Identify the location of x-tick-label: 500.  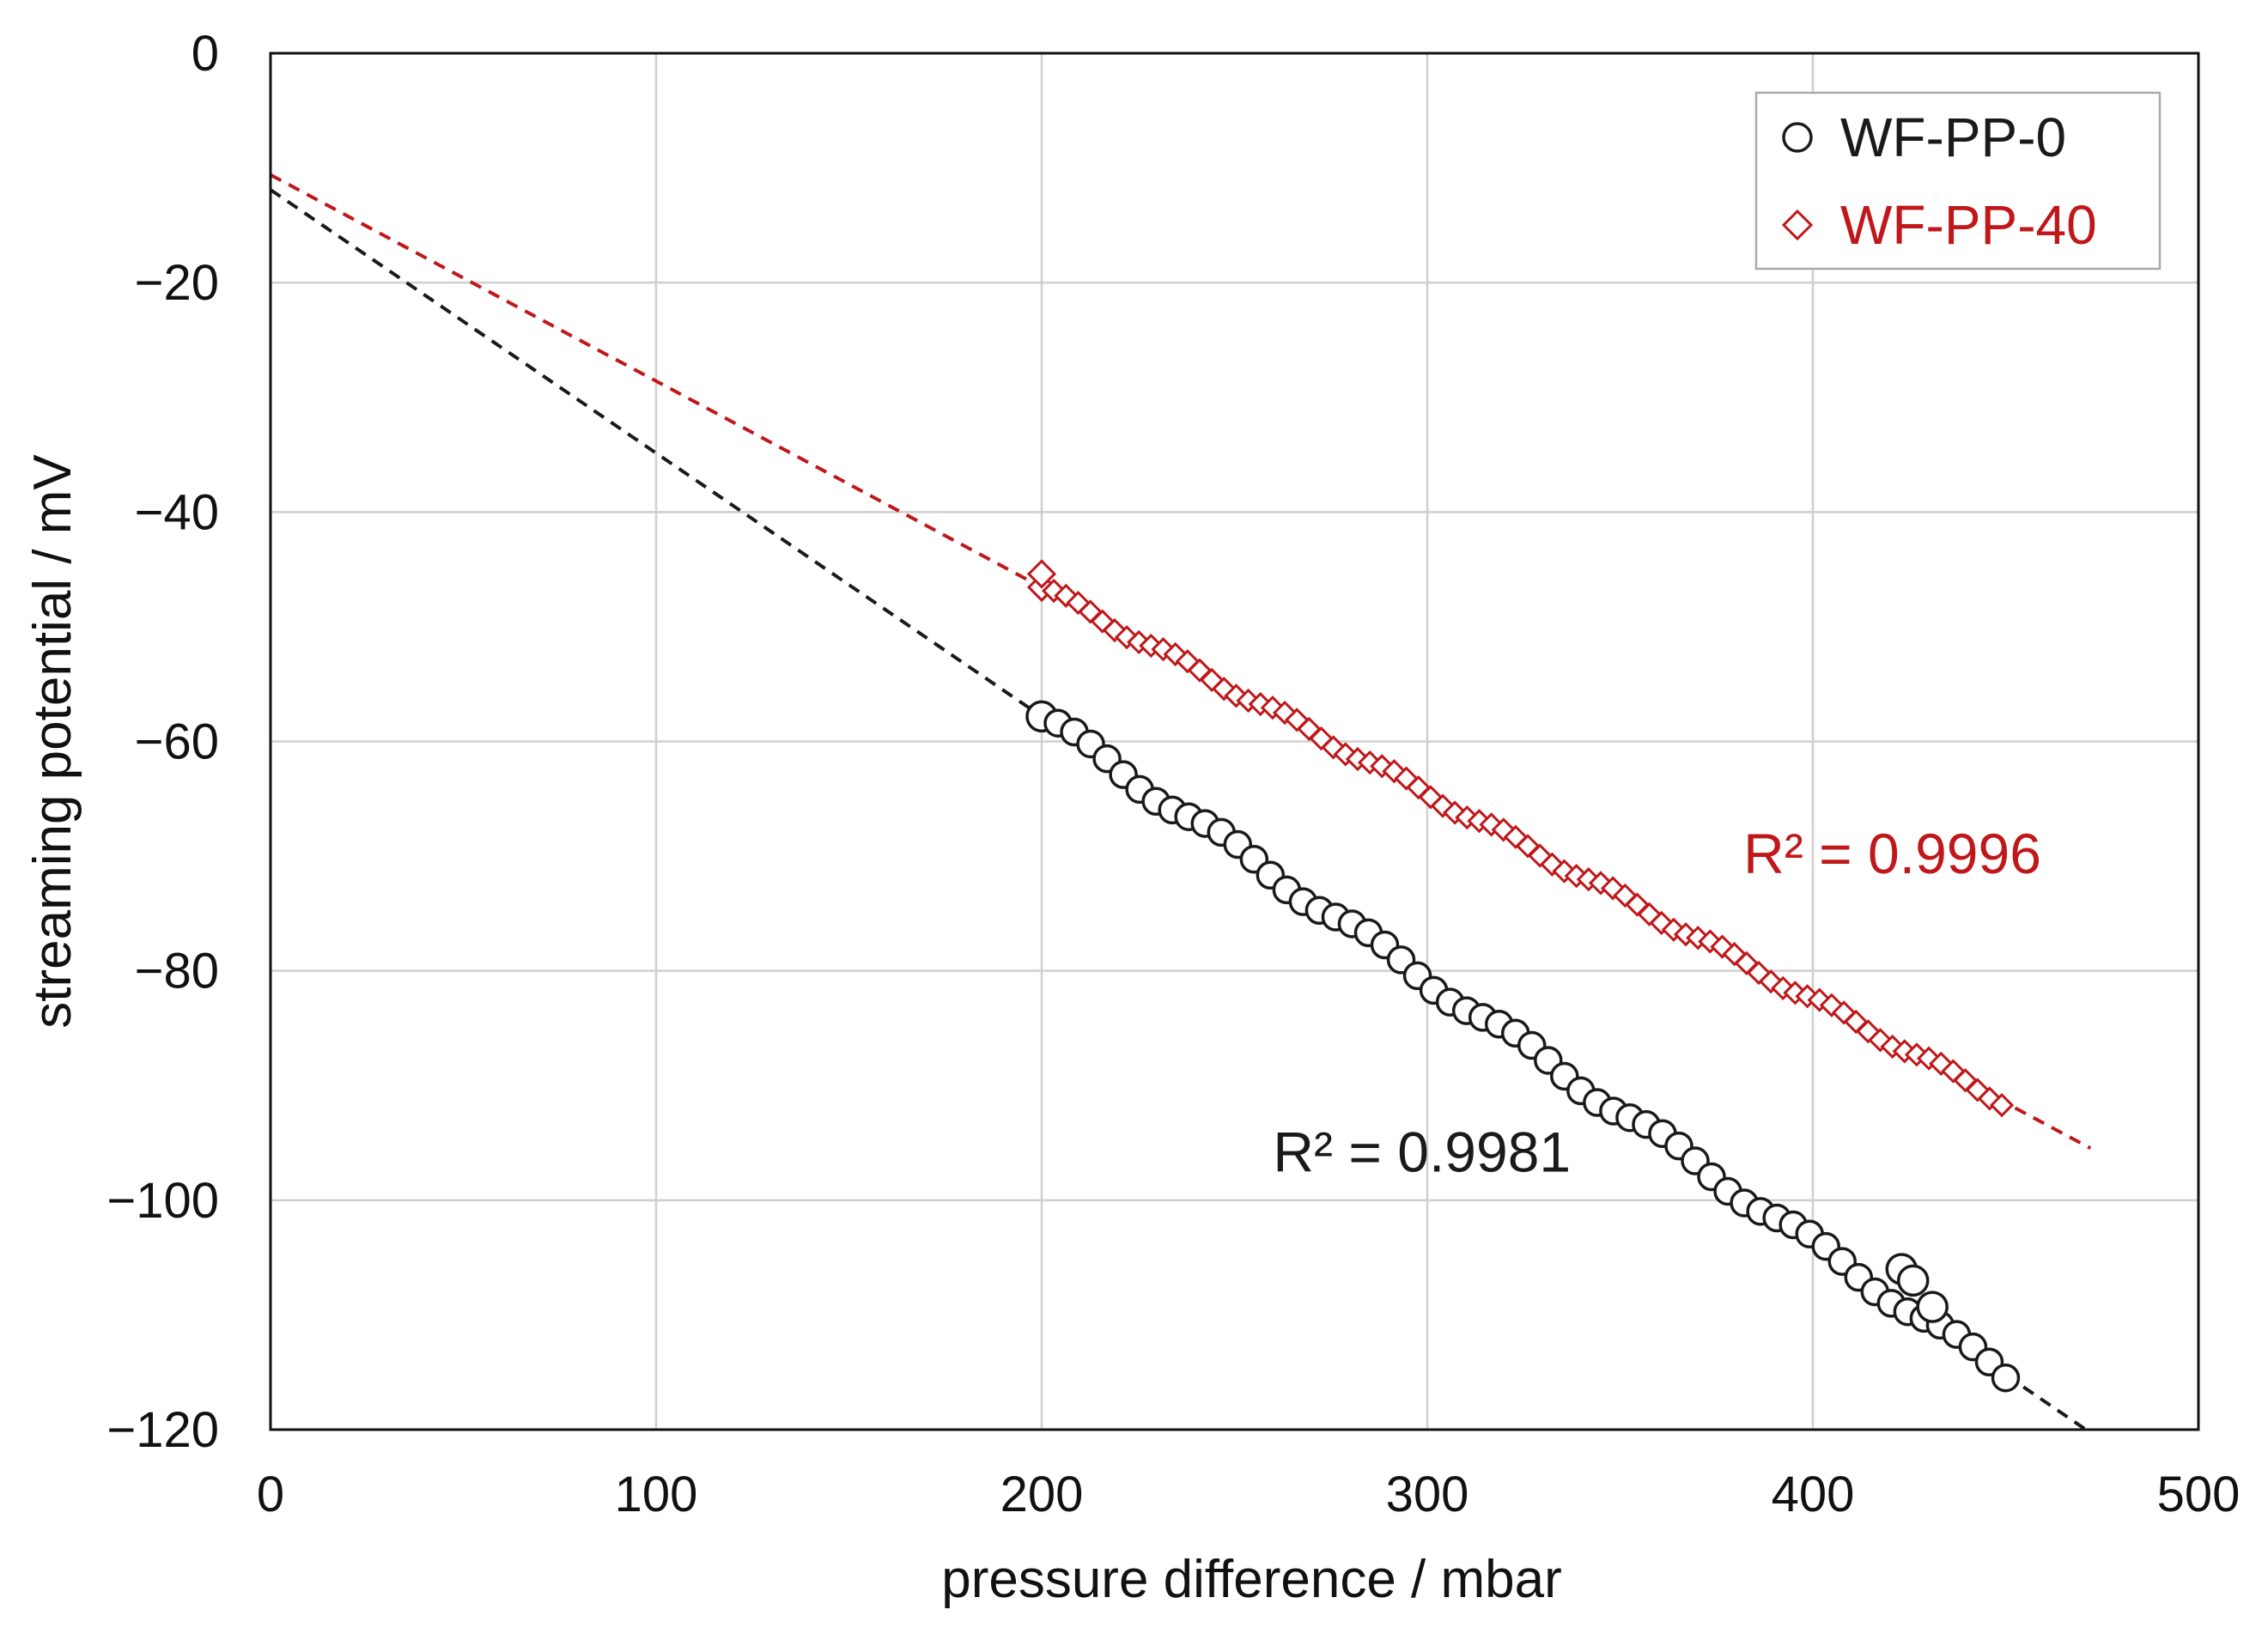
(2199, 1494).